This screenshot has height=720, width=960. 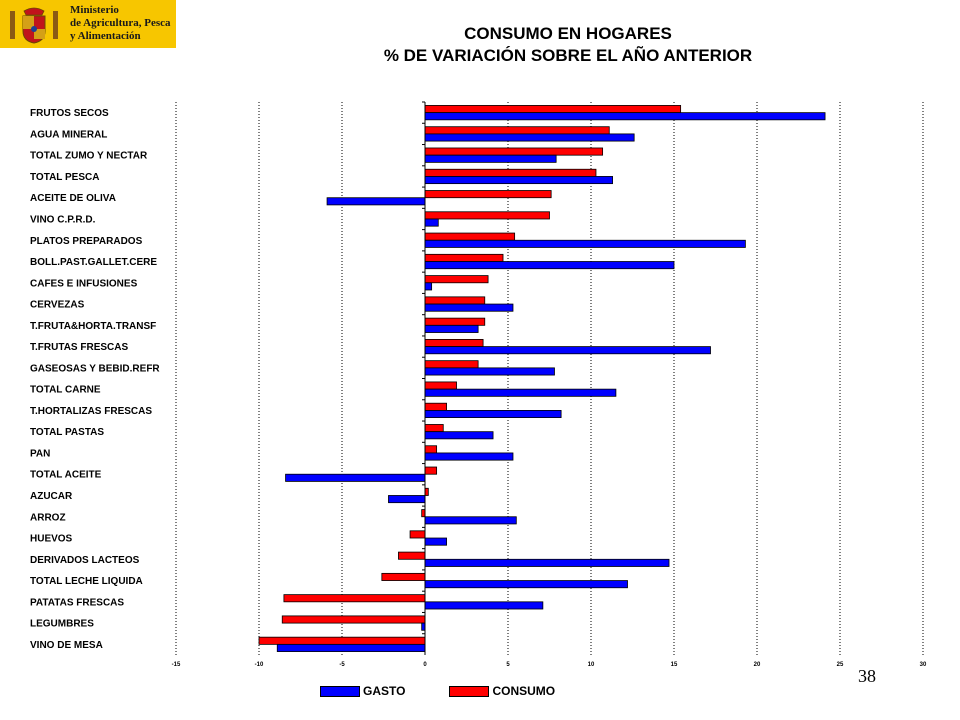 I want to click on category-label: CERVEZAS, so click(x=57, y=305).